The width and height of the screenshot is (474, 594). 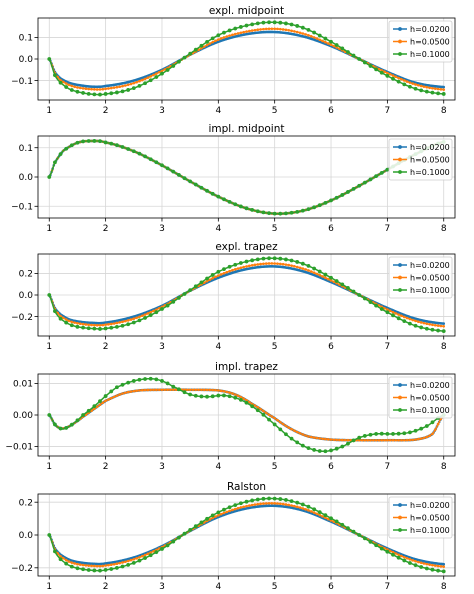 I want to click on x-tick-label: 7, so click(x=388, y=587).